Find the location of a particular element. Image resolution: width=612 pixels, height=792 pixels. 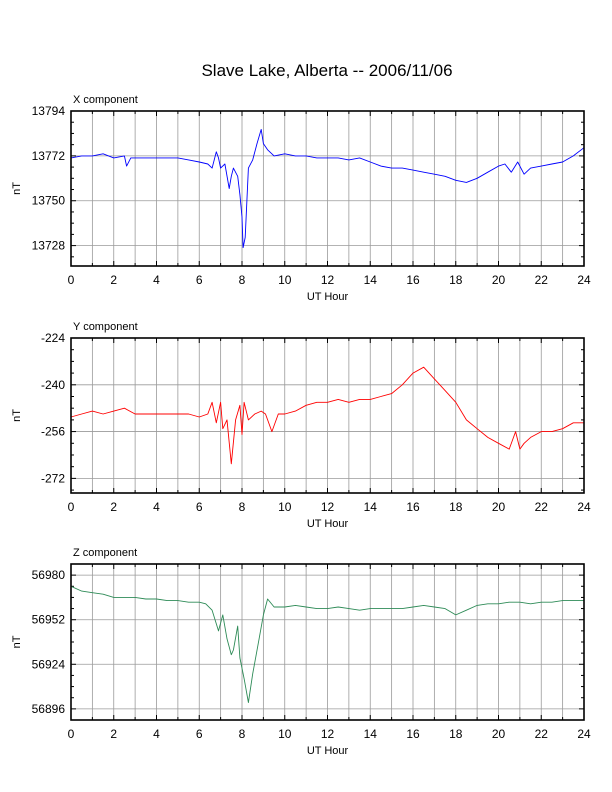

y-tick-label: -224 is located at coordinates (53, 338).